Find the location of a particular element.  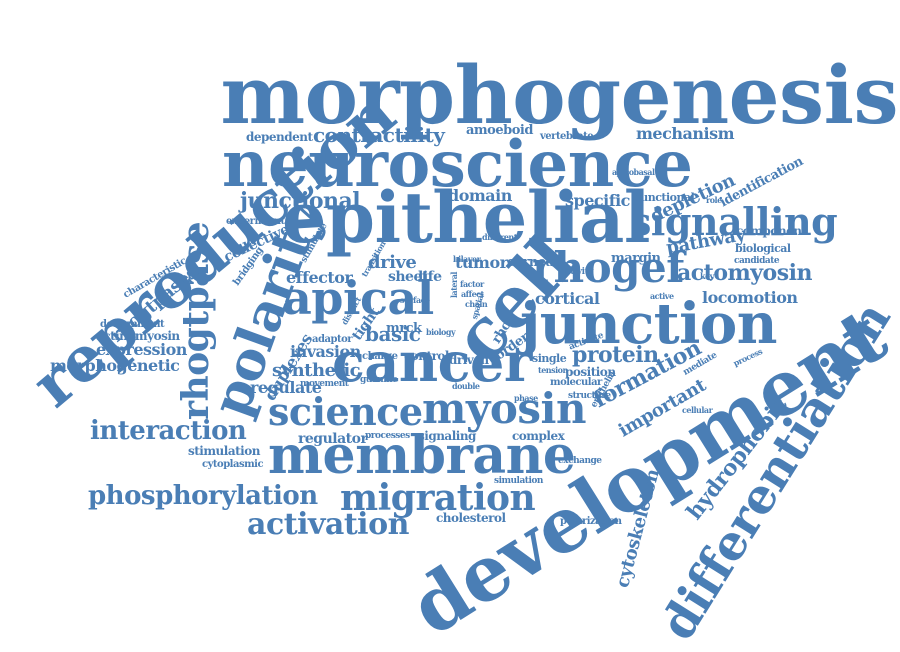

word-biological: biological is located at coordinates (763, 248).